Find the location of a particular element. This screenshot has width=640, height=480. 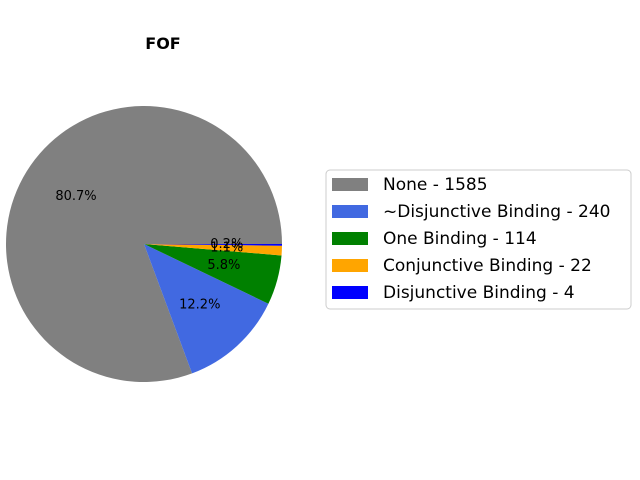

pct-label-1: 12.2% is located at coordinates (199, 305).